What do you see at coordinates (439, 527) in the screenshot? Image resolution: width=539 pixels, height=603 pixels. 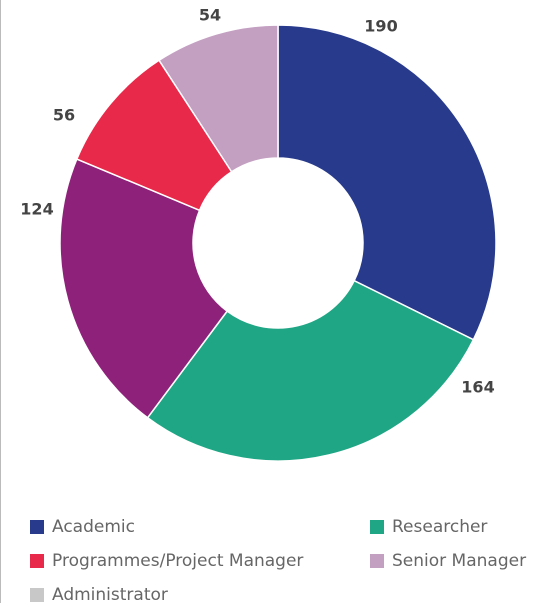 I see `legend-label: Researcher` at bounding box center [439, 527].